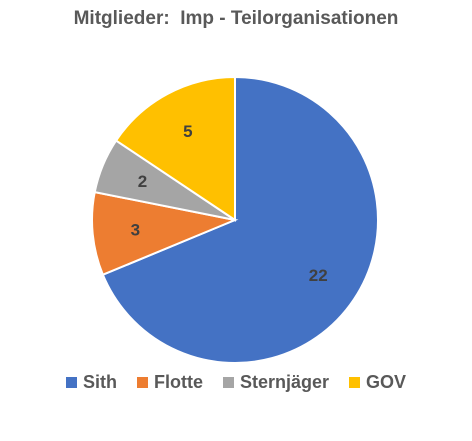  I want to click on chart-legend: Sith Flotte Sternjäger GOV, so click(236, 382).